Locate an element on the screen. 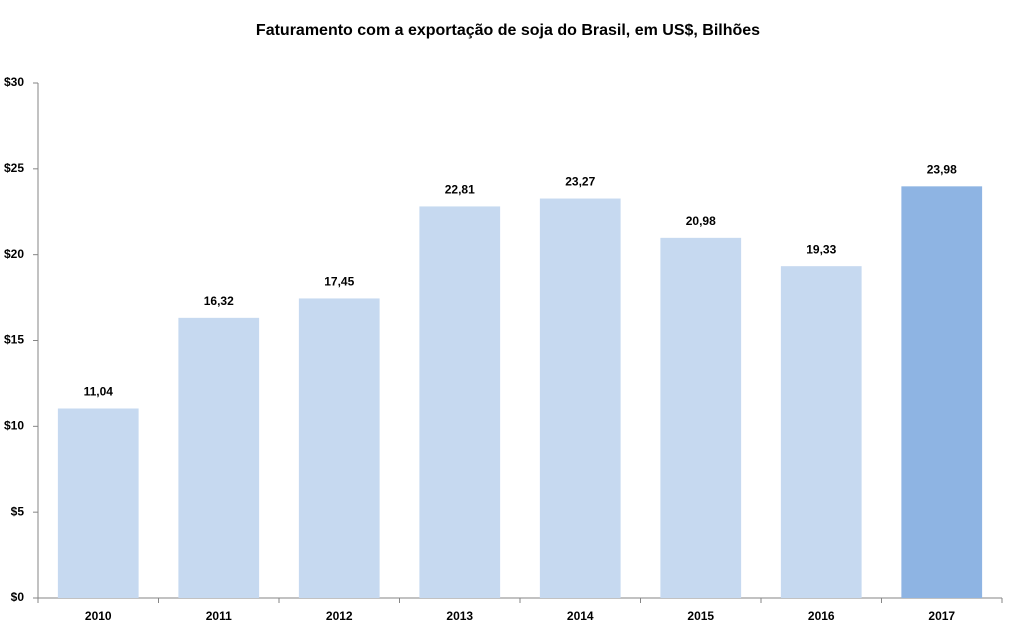 This screenshot has height=632, width=1013. x-tick-label: 2013 is located at coordinates (459, 616).